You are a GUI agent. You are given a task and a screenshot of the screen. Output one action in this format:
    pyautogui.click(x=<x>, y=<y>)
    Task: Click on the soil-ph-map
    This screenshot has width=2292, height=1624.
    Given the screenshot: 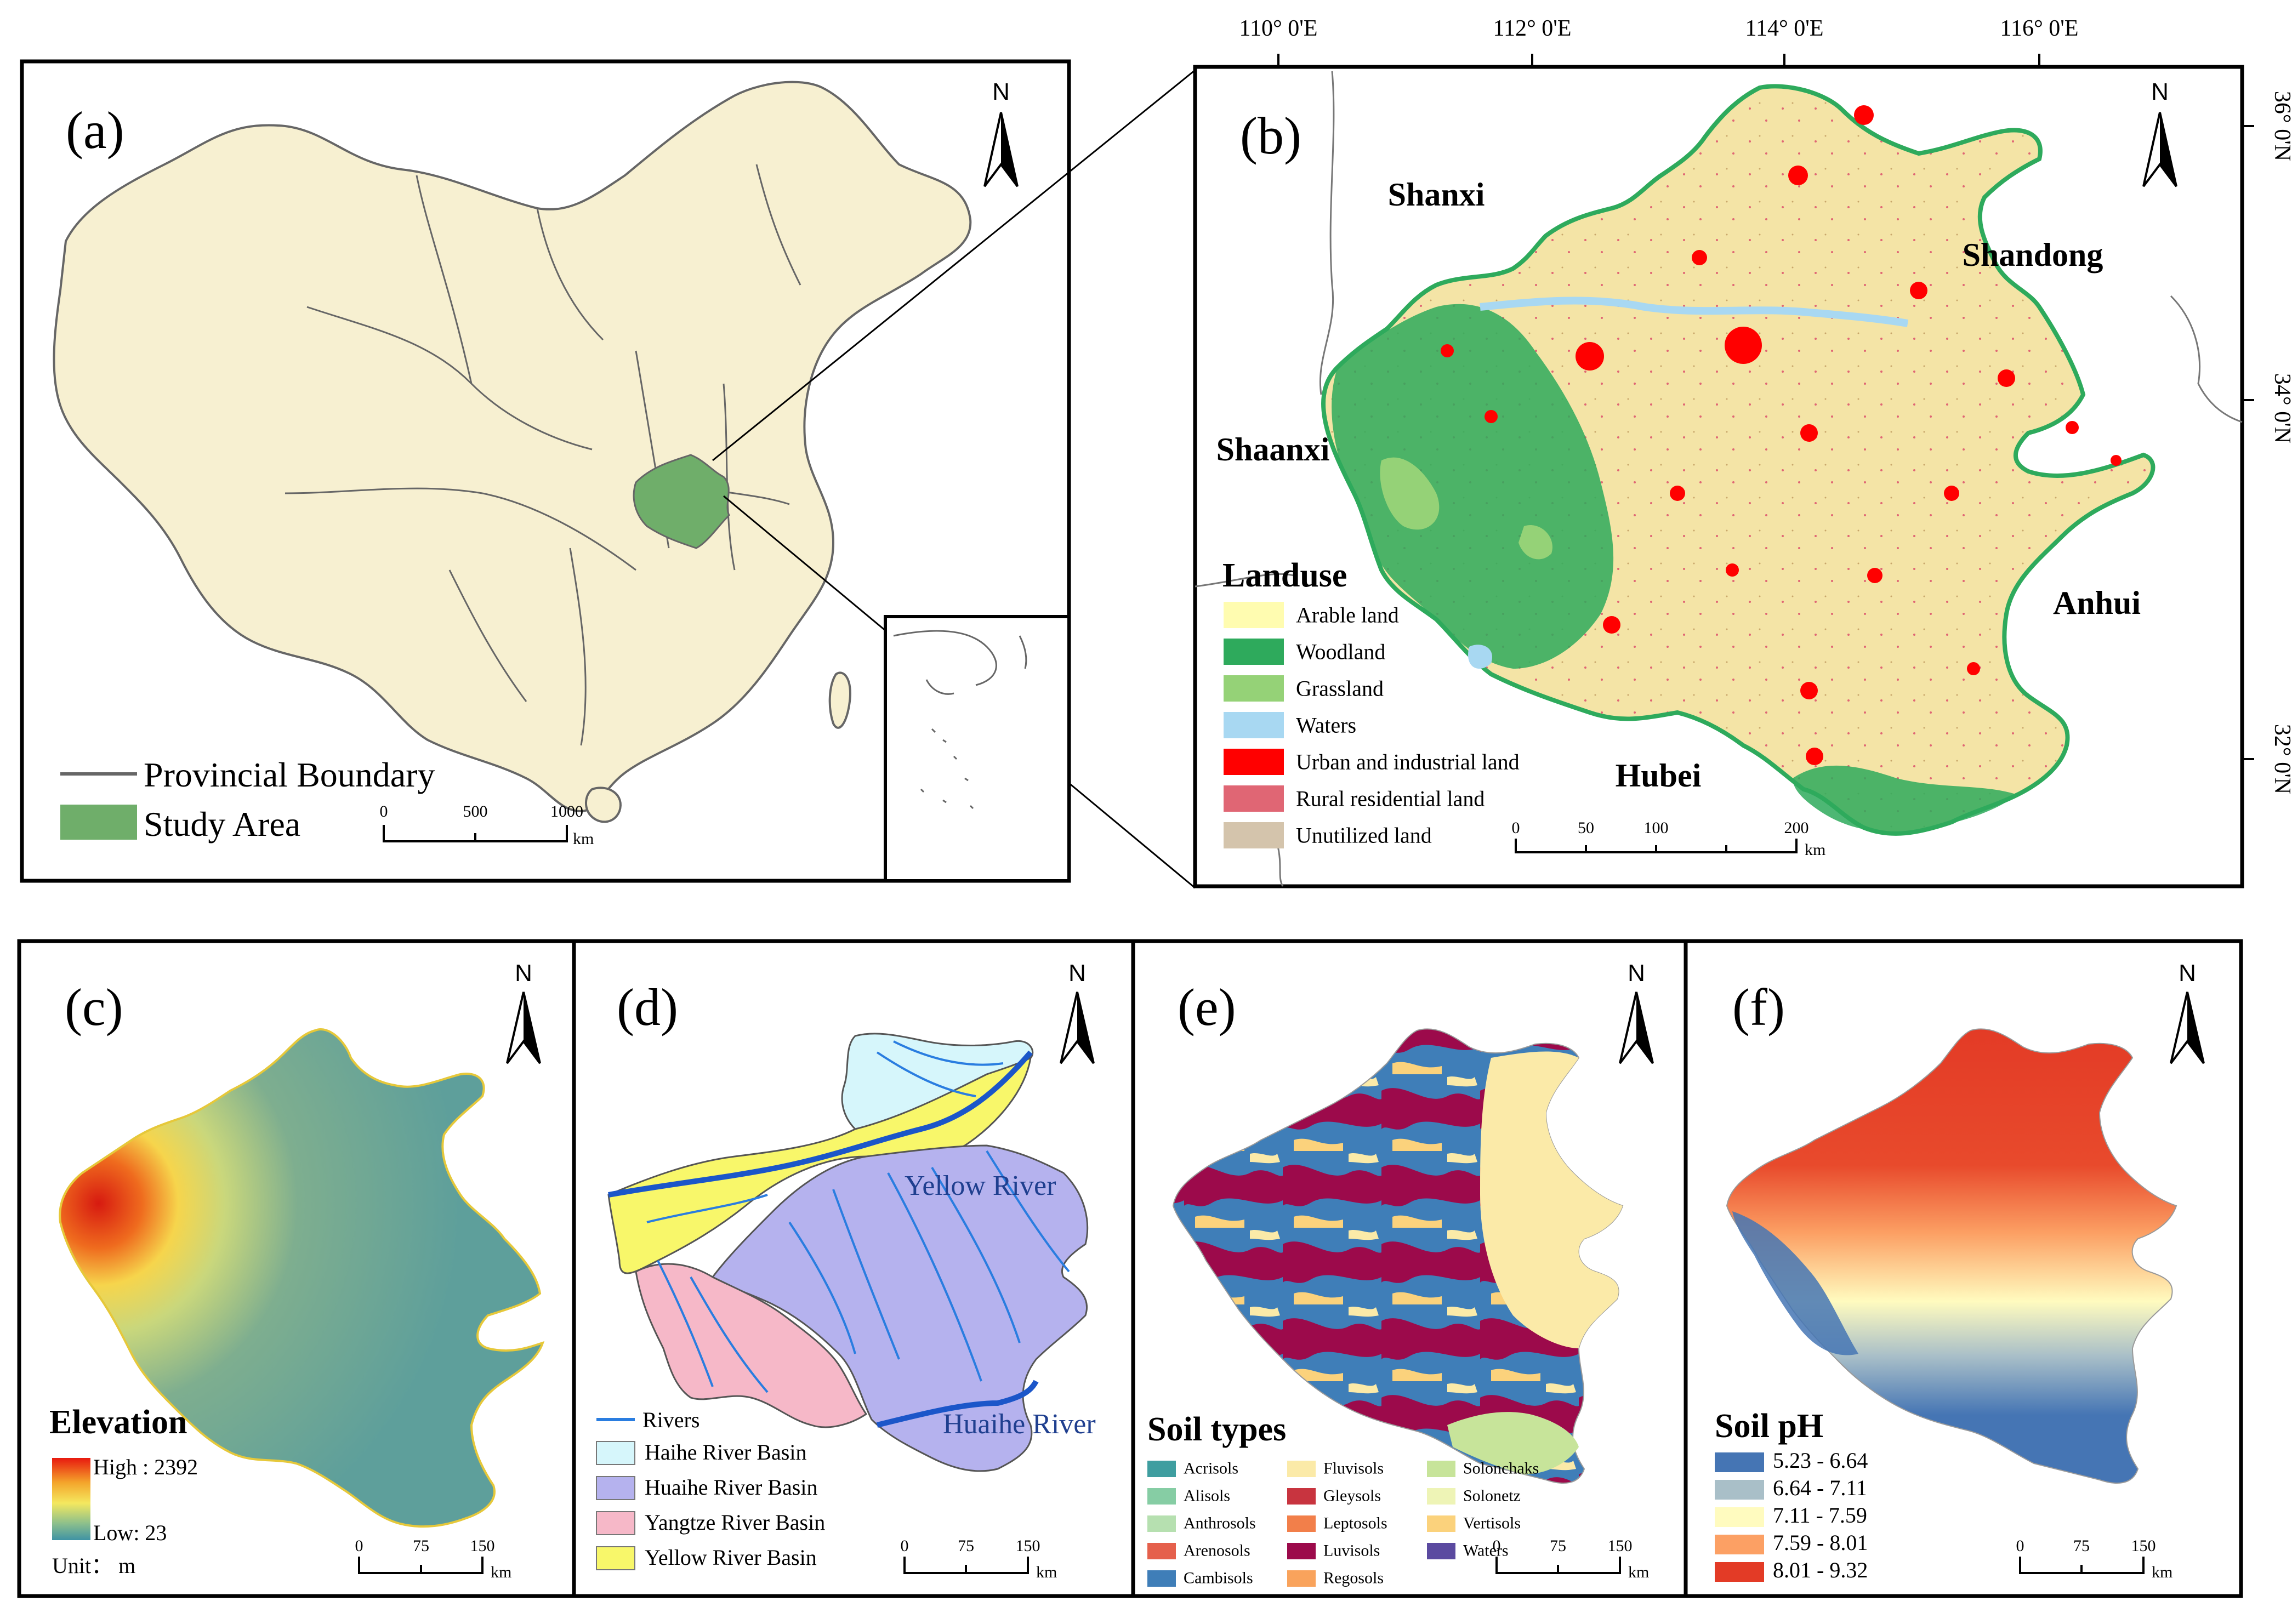 What is the action you would take?
    pyautogui.click(x=1951, y=1256)
    